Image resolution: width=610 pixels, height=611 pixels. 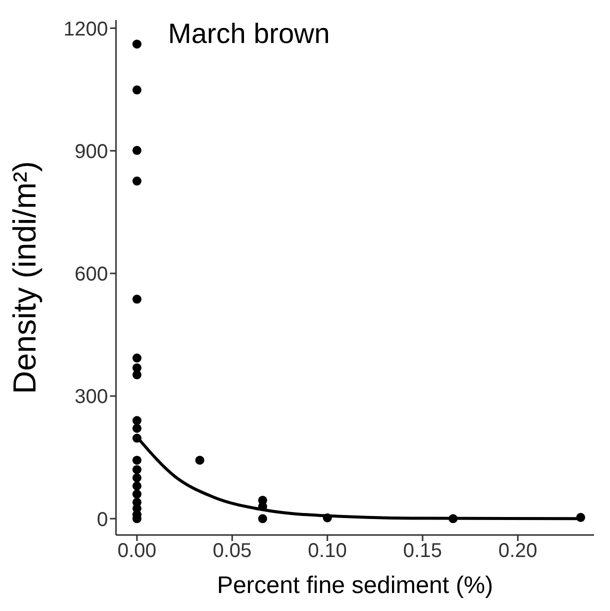 What do you see at coordinates (91, 151) in the screenshot?
I see `y-tick-label: 900` at bounding box center [91, 151].